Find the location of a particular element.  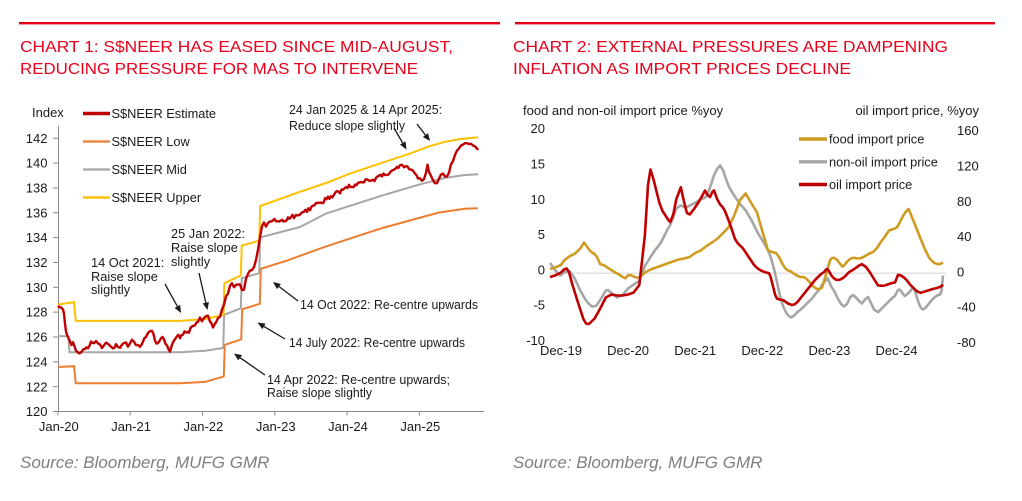

svg-text: food import price is located at coordinates (876, 139).